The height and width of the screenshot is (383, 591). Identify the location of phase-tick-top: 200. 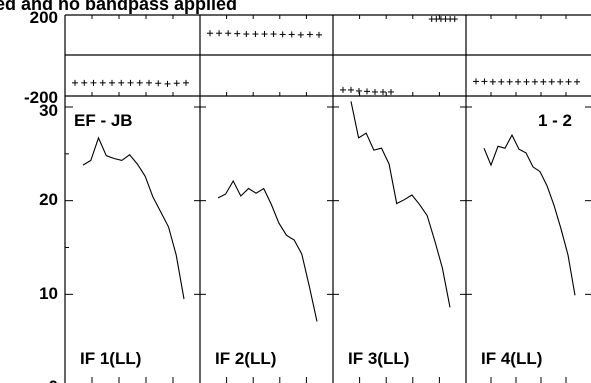
(44, 17).